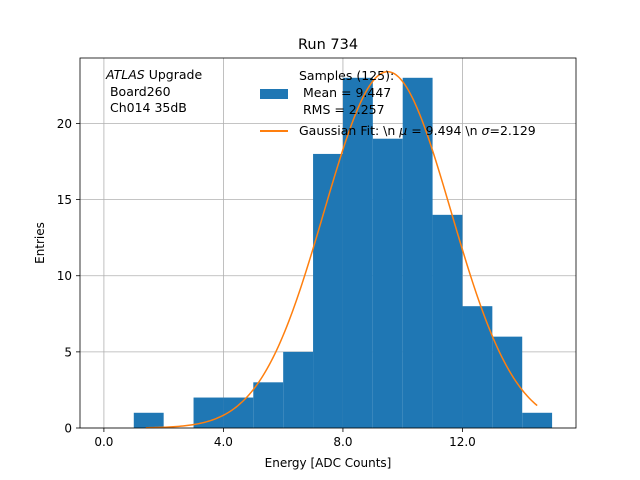 The height and width of the screenshot is (480, 640). Describe the element at coordinates (417, 130) in the screenshot. I see `legend-fit-label: Gaussian Fit: \n μ = 9.494 \n σ=2.129` at that location.